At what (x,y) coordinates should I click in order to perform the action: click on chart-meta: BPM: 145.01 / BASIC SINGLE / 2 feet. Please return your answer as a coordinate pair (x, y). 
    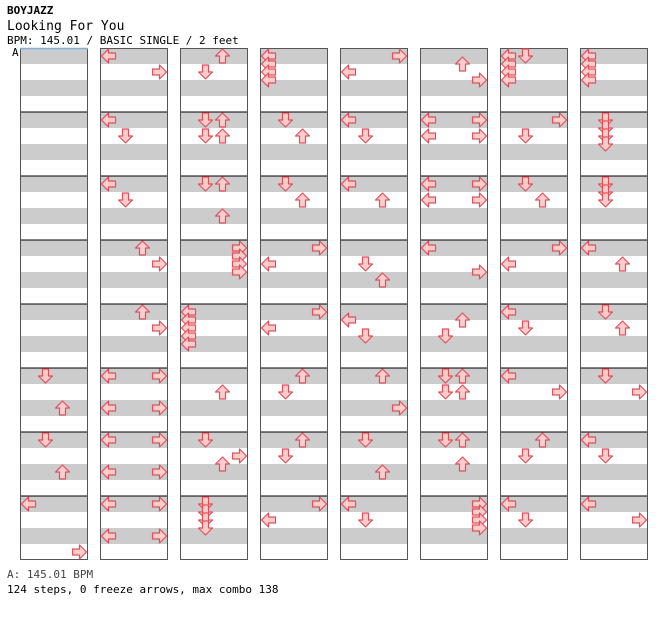
    Looking at the image, I should click on (123, 40).